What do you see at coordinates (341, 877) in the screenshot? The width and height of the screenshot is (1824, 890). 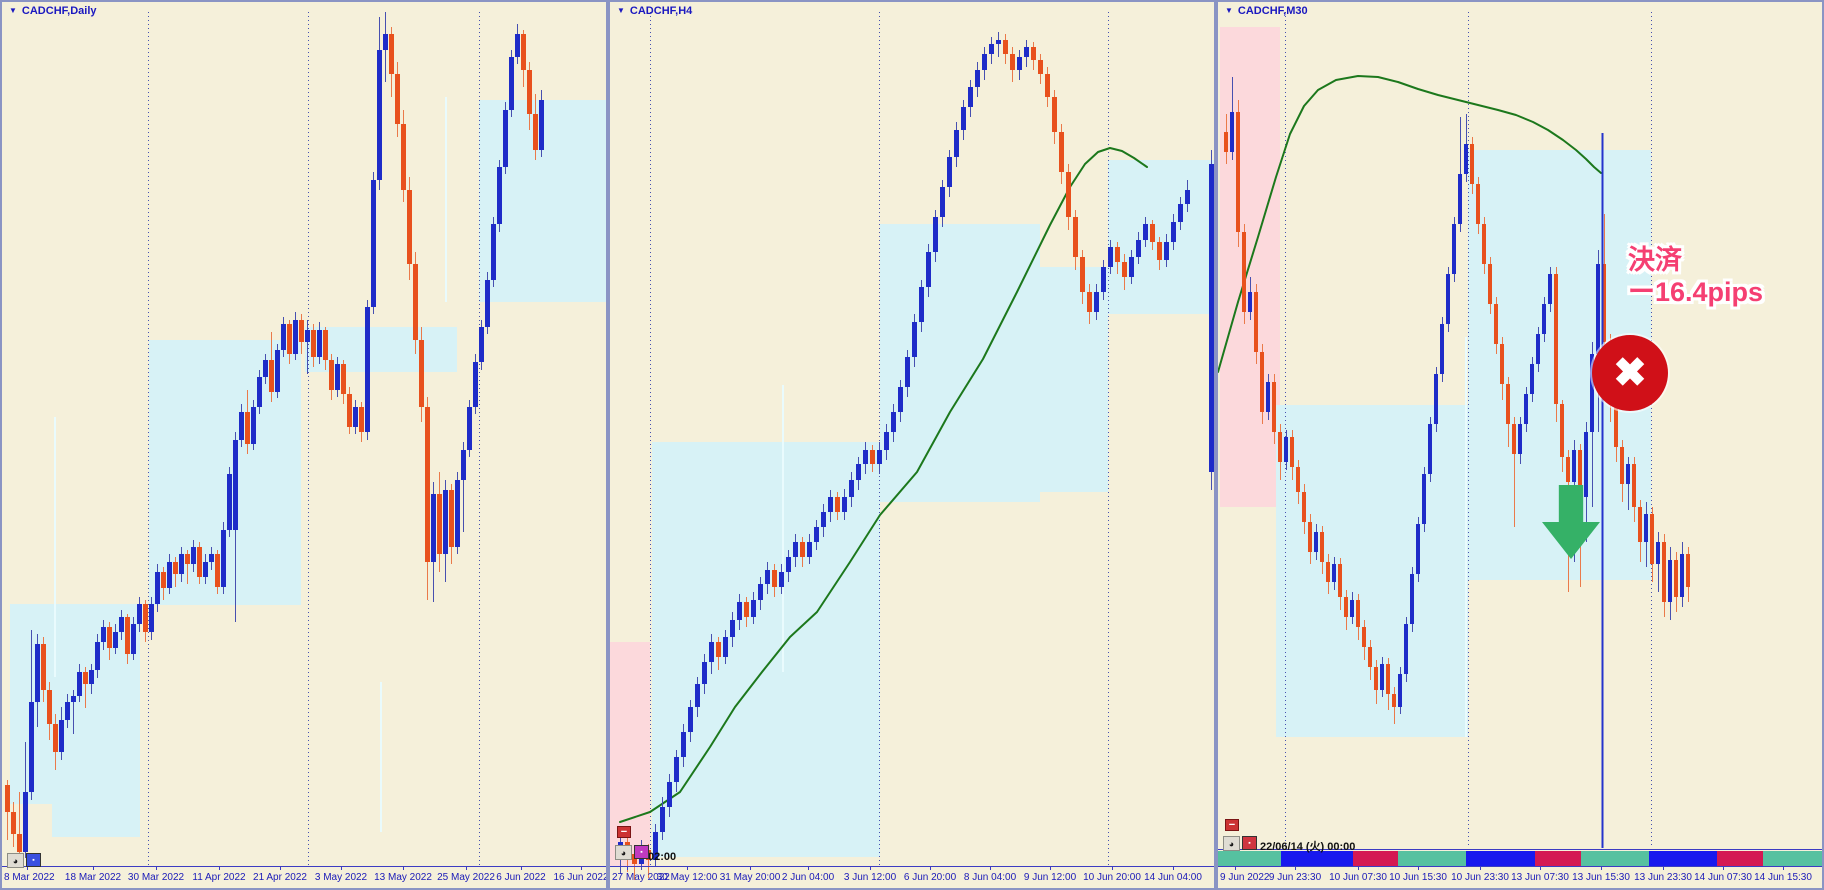 I see `axis-label: 3 May 2022` at bounding box center [341, 877].